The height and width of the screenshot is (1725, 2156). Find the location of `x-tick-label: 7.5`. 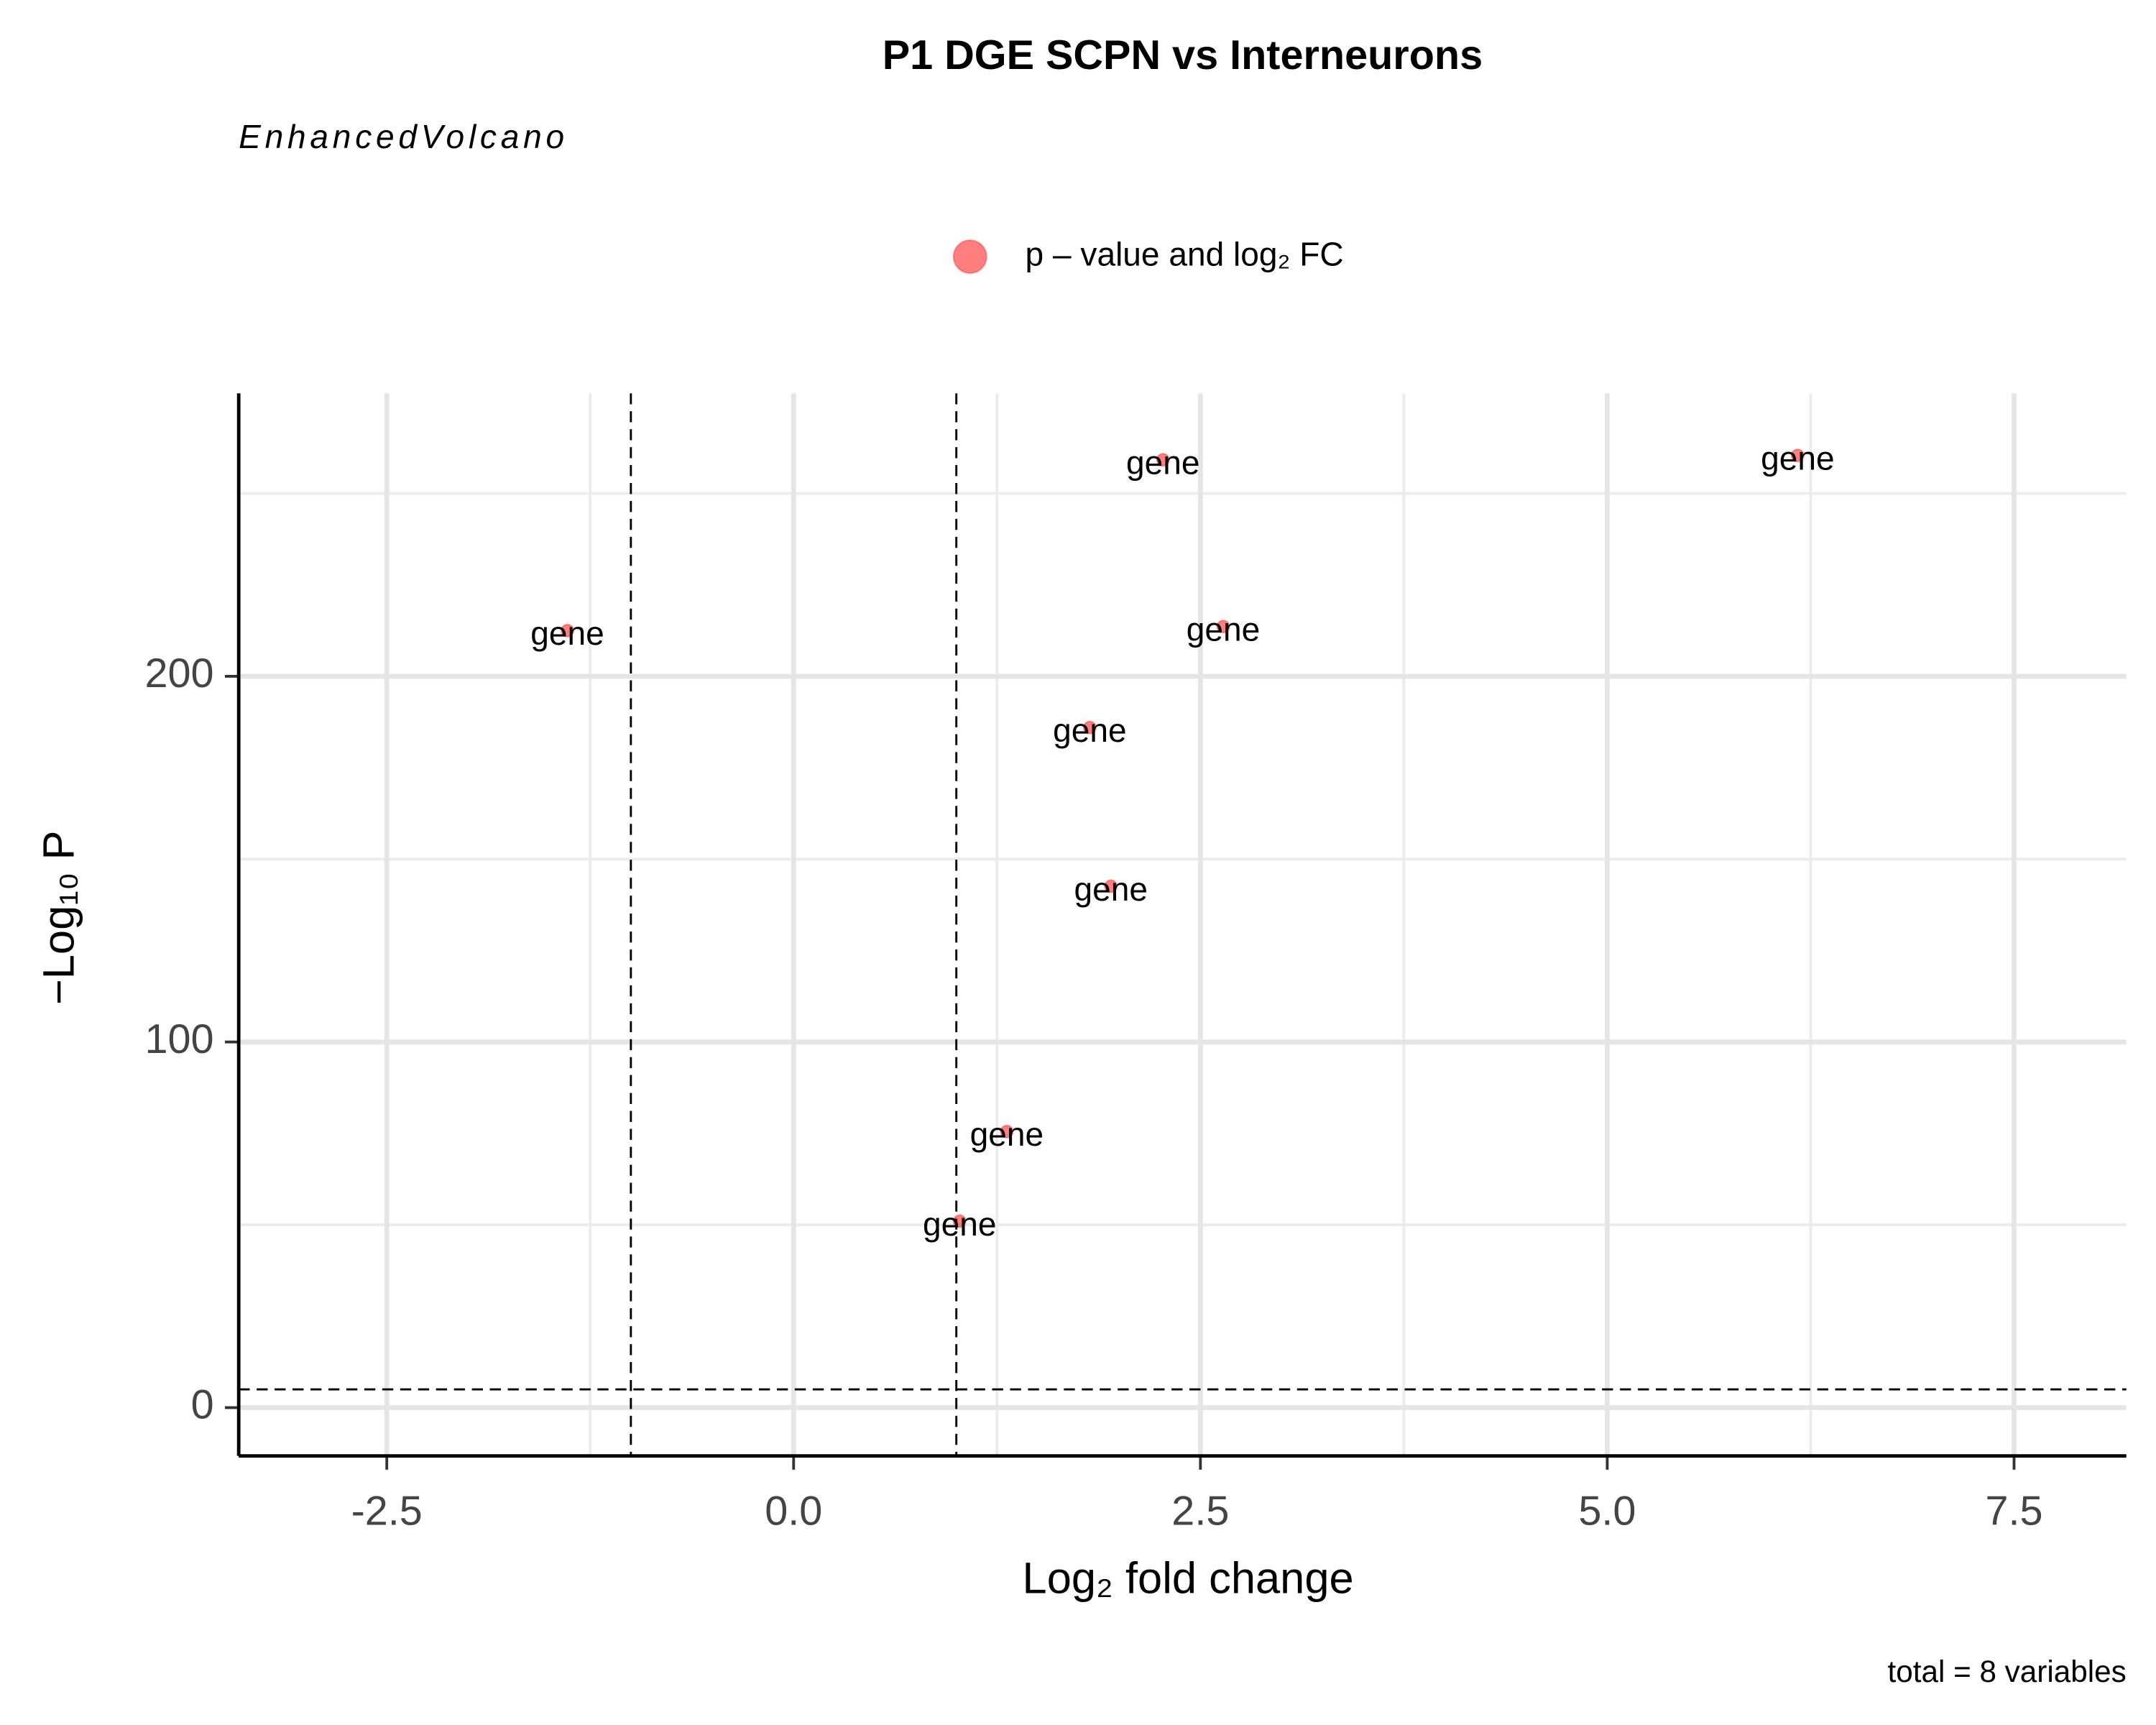

x-tick-label: 7.5 is located at coordinates (2013, 1511).